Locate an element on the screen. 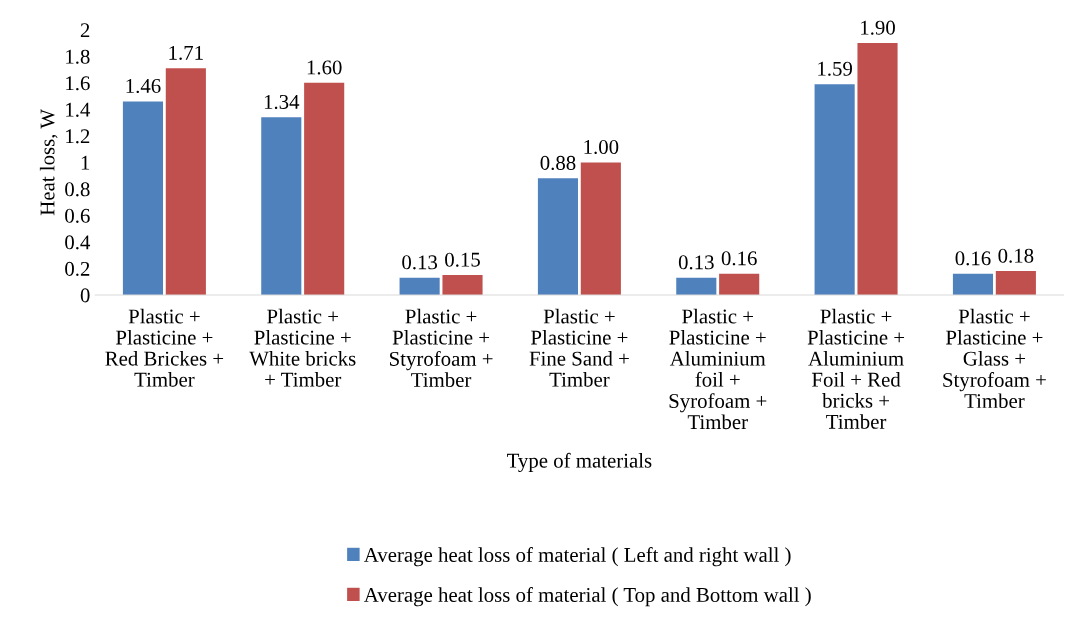 The image size is (1070, 621). y-axis-title: Heat loss, W is located at coordinates (48, 162).